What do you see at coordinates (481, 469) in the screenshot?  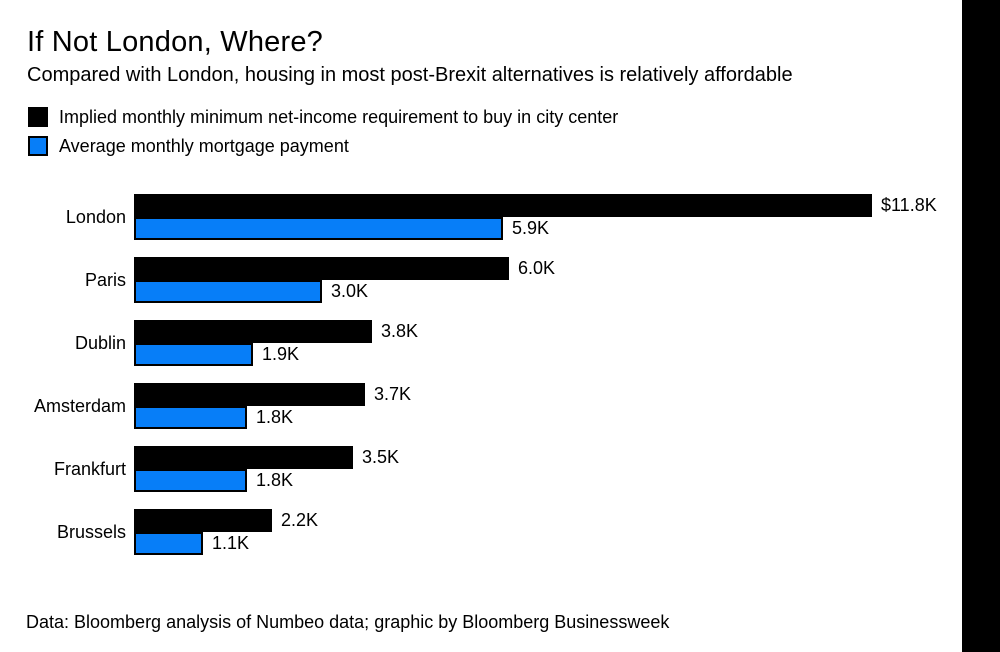 I see `chart-row: Frankfurt 3.5K 1.8K` at bounding box center [481, 469].